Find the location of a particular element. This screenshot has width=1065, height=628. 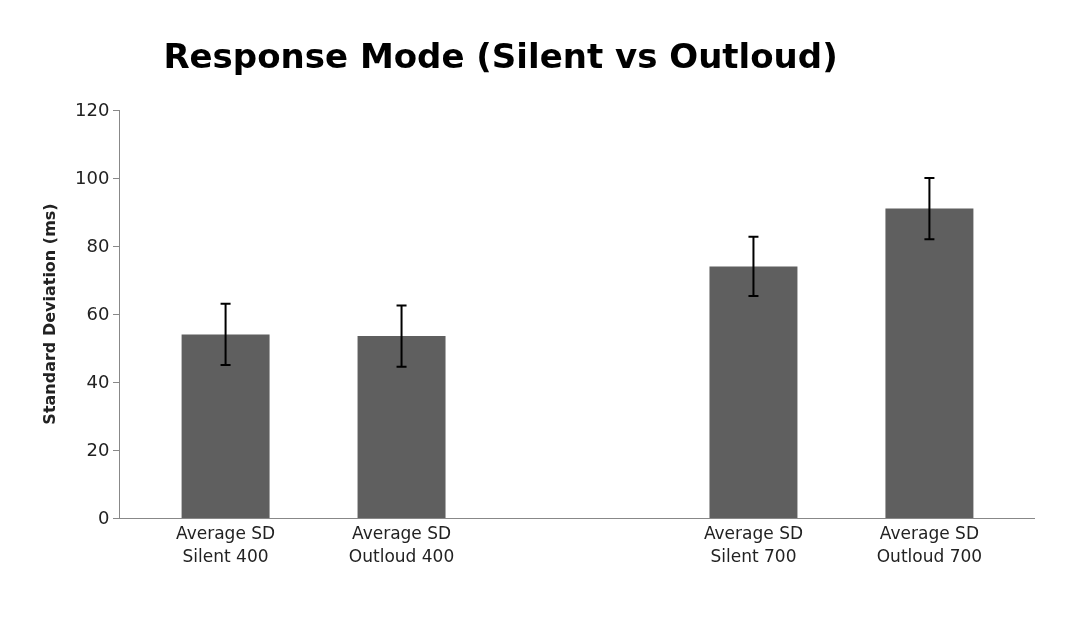

y-tick-label: 40 is located at coordinates (98, 382).